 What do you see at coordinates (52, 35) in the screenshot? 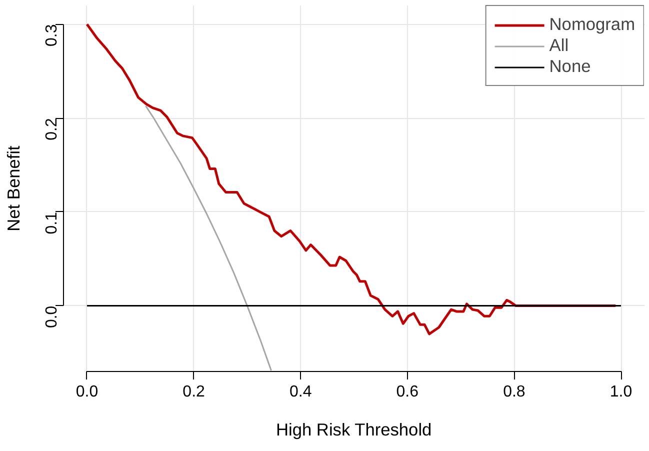
I see `y-tick-label: 0.3` at bounding box center [52, 35].